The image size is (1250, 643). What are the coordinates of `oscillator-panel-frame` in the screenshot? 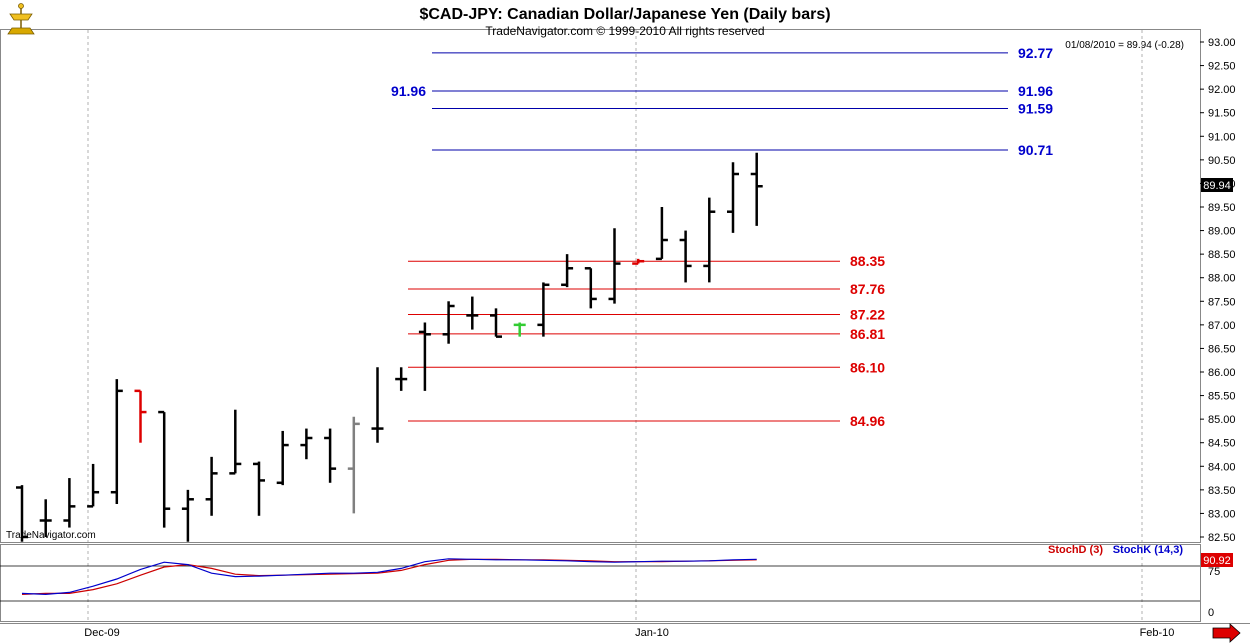 It's located at (600, 583).